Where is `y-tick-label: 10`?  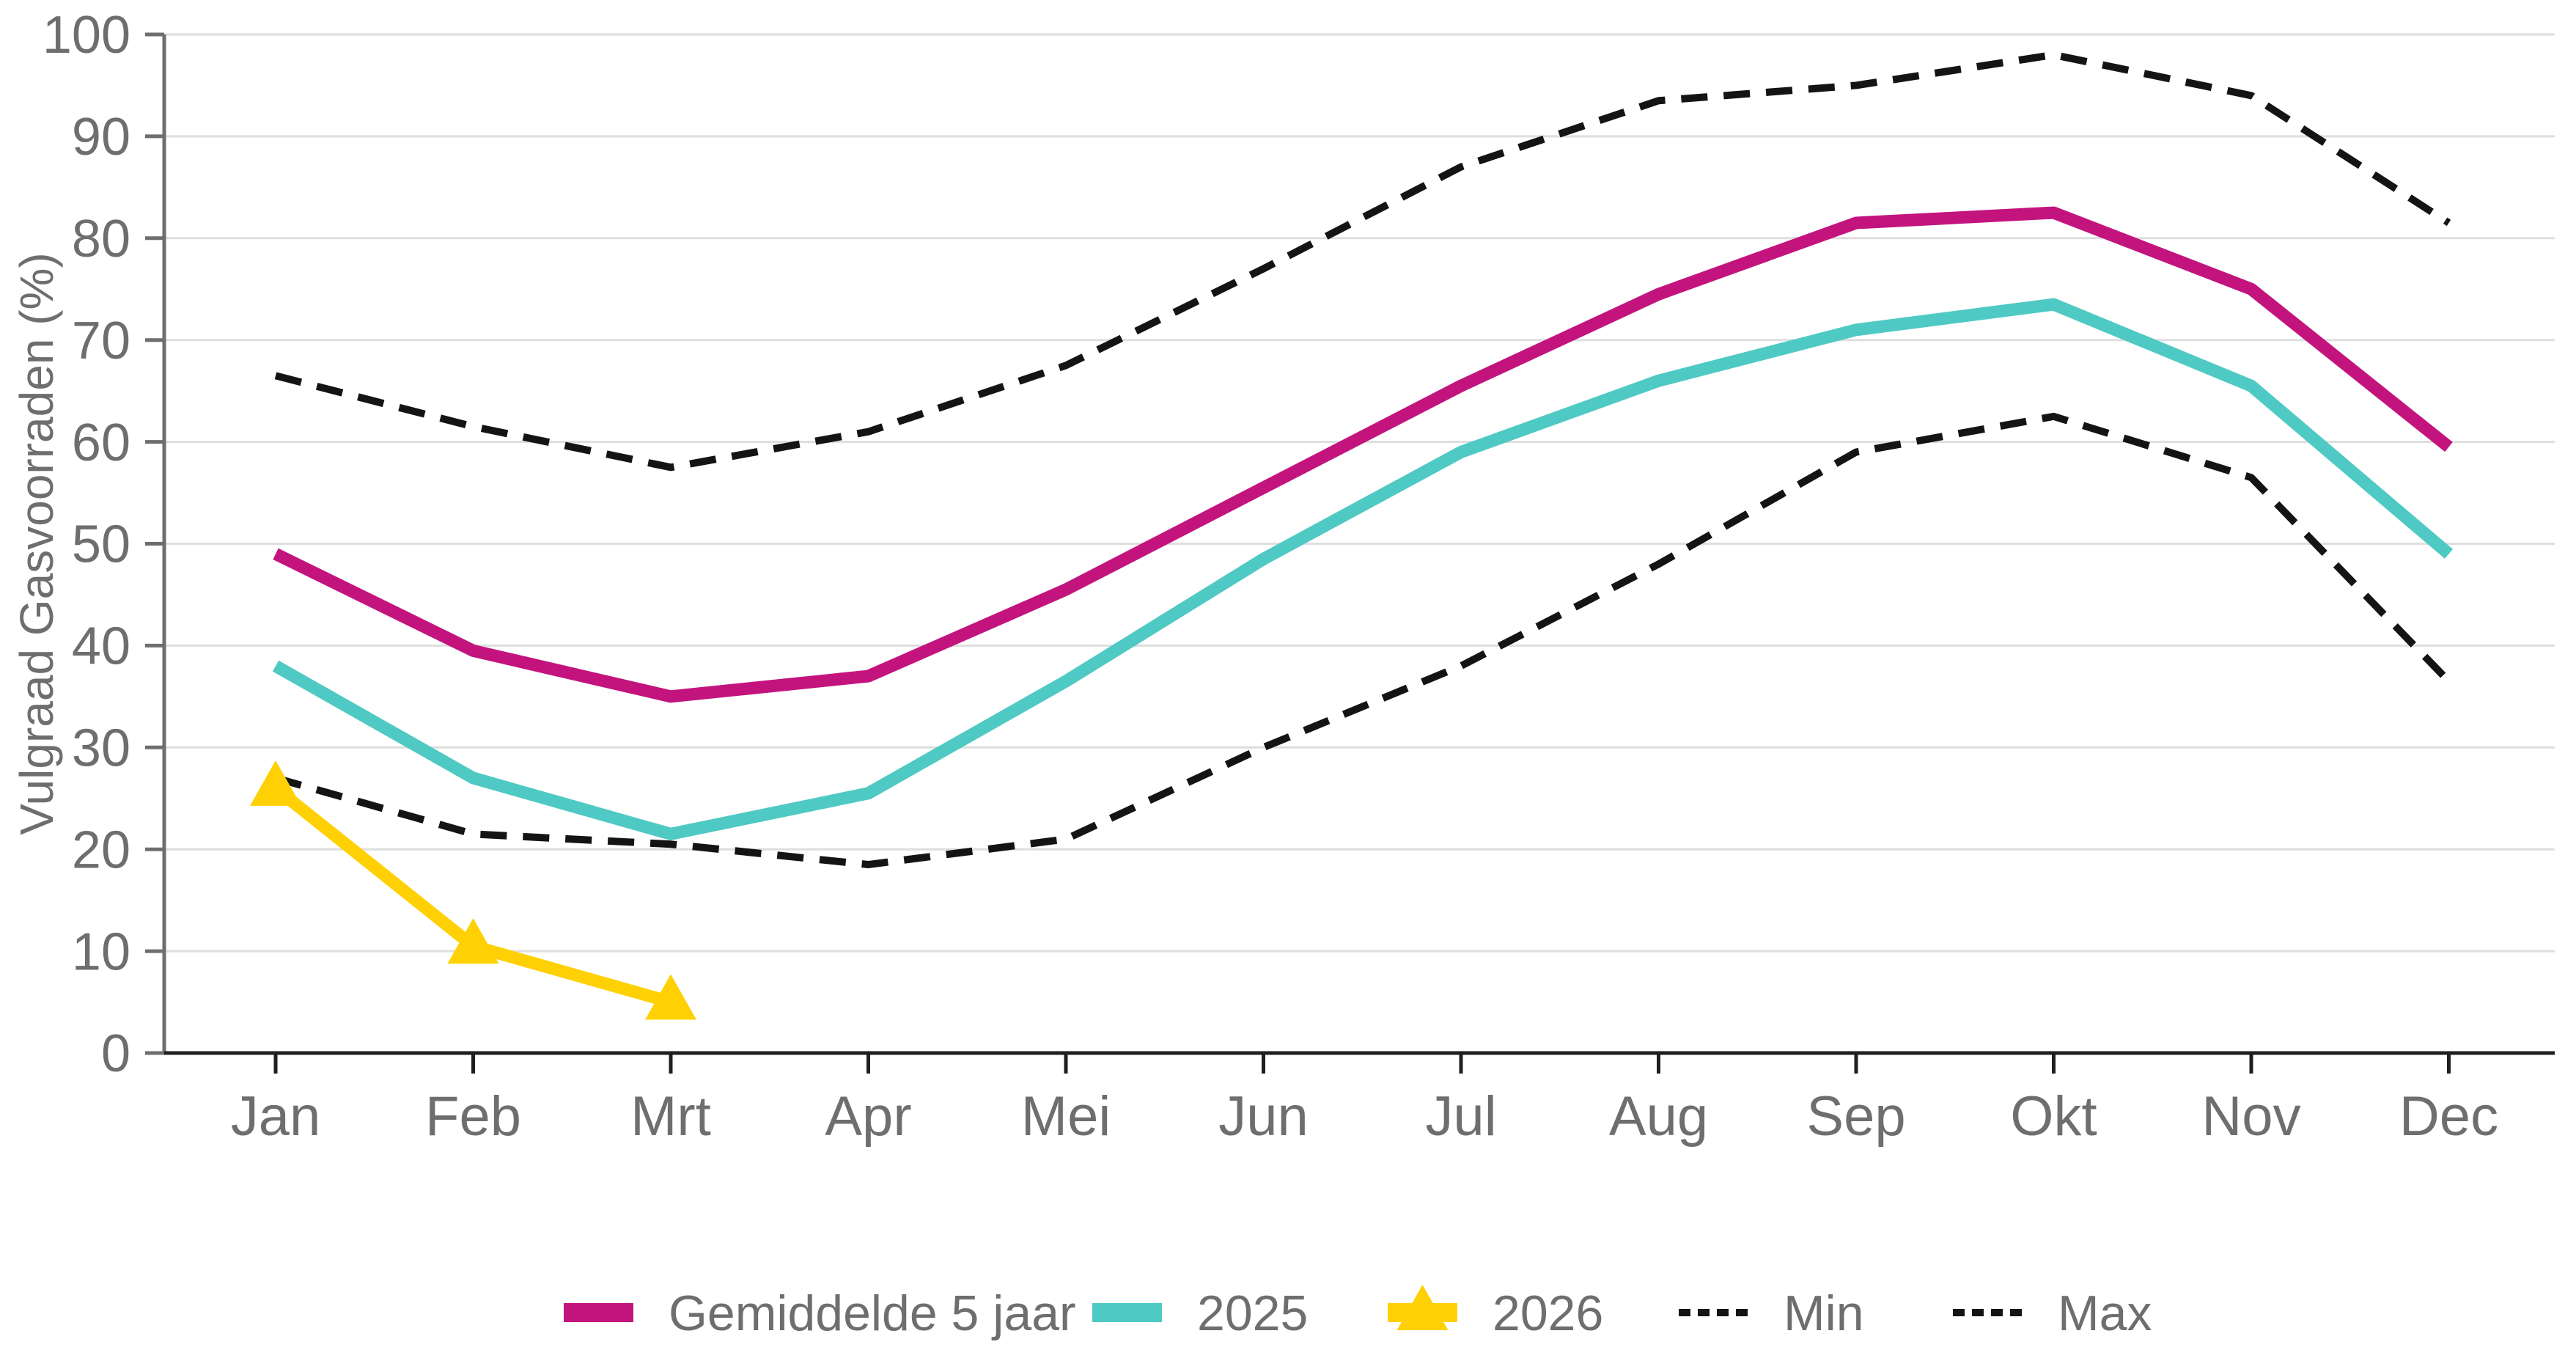
y-tick-label: 10 is located at coordinates (101, 951).